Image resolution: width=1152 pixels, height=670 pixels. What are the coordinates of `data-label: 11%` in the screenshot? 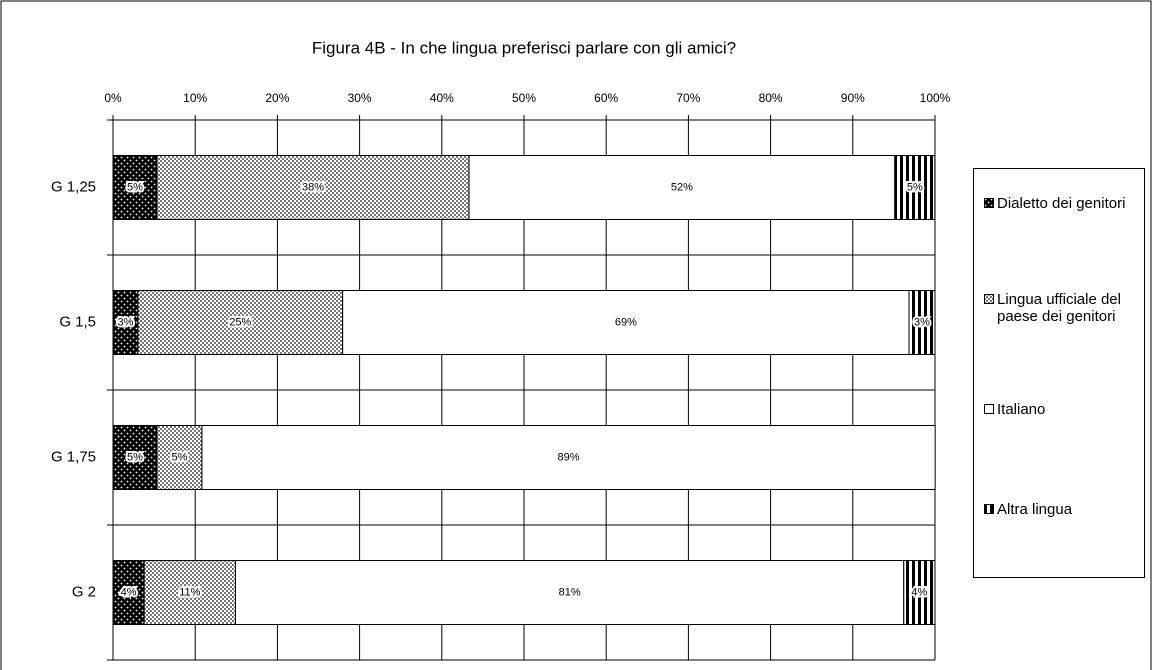 It's located at (189, 592).